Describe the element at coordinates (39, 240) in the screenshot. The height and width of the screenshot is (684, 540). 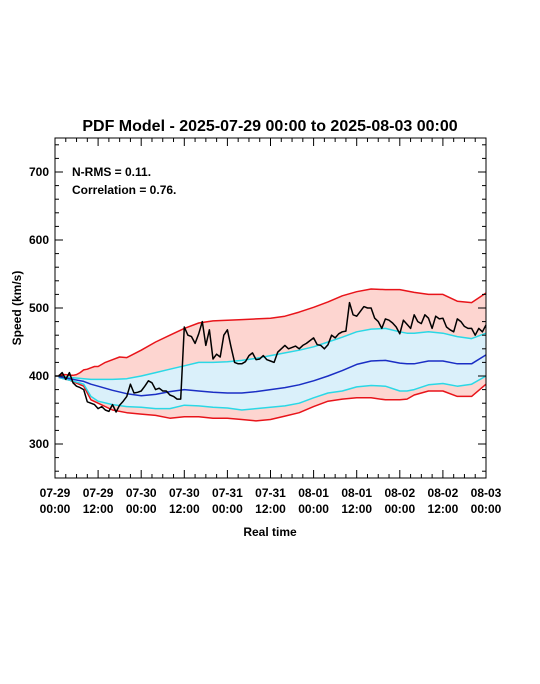
I see `y-tick-label: 600` at that location.